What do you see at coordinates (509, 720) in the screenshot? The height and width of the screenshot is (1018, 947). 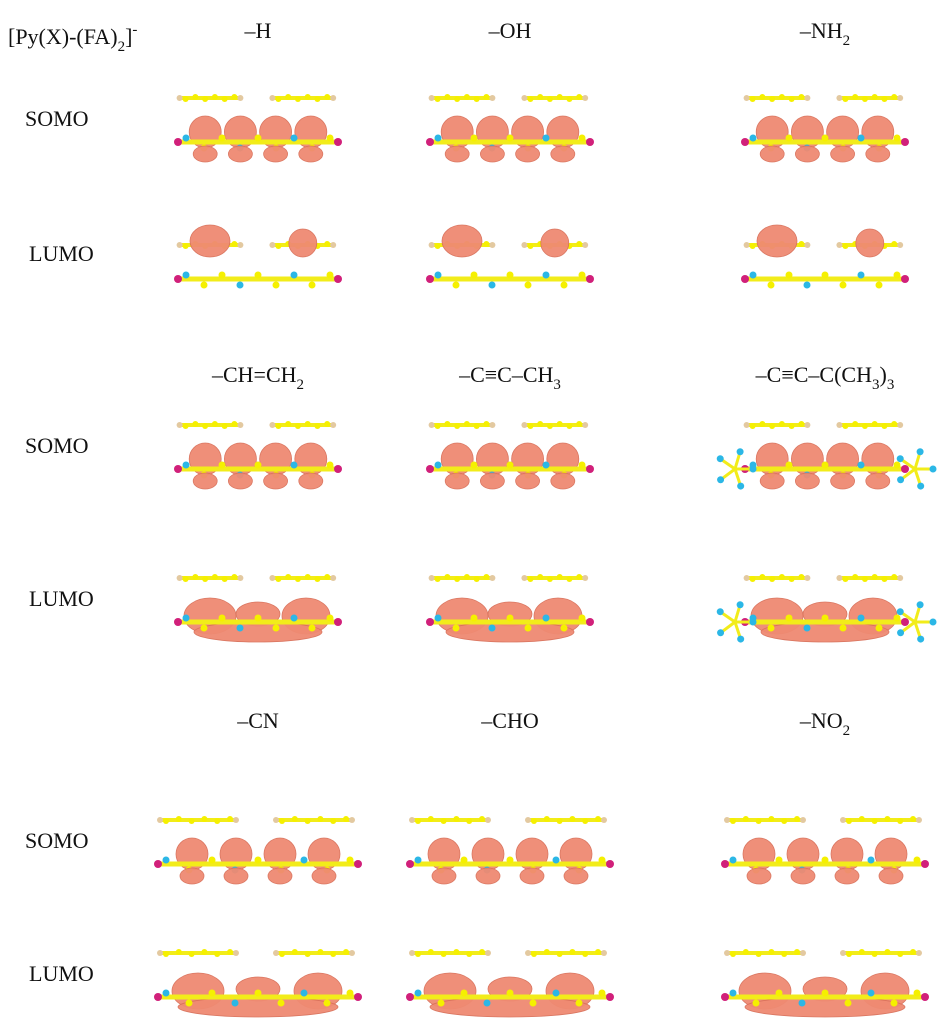 I see `label-part: –CHO` at bounding box center [509, 720].